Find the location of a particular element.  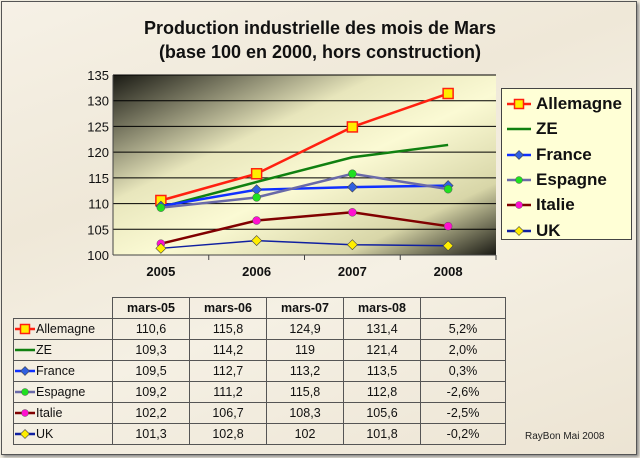

table-cell: 121,4 is located at coordinates (382, 350).